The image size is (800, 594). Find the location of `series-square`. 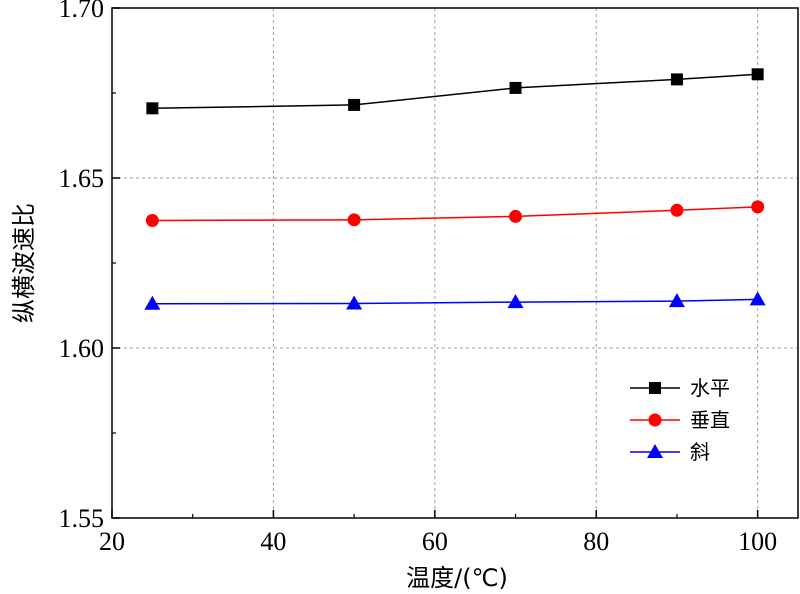

series-square is located at coordinates (455, 91).